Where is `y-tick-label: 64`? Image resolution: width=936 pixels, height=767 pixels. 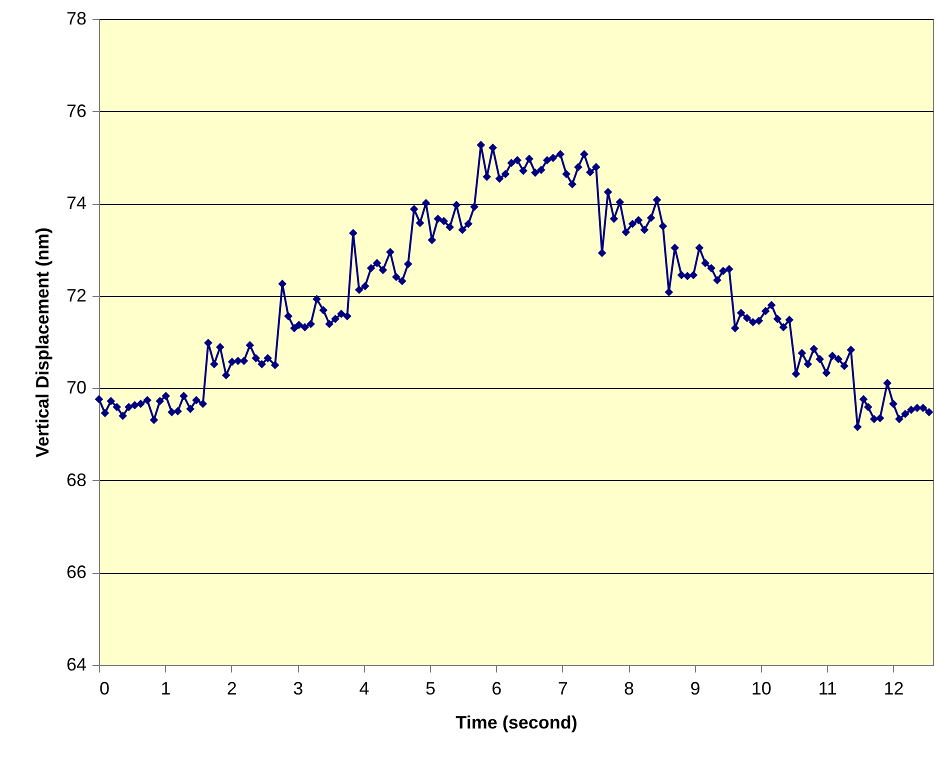 y-tick-label: 64 is located at coordinates (76, 664).